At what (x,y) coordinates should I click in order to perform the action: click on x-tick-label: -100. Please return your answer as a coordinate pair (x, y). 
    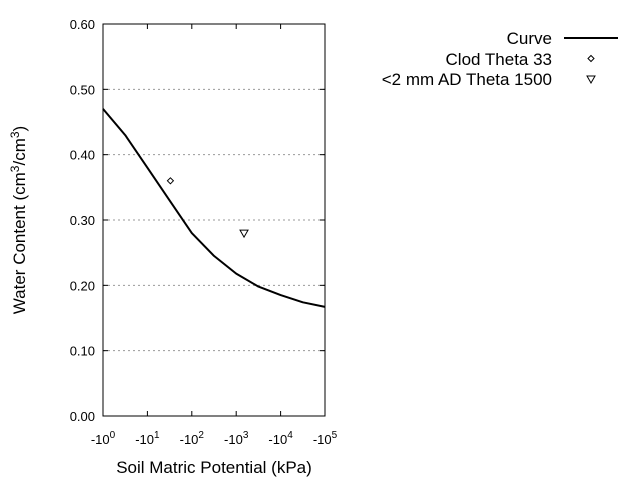
    Looking at the image, I should click on (103, 438).